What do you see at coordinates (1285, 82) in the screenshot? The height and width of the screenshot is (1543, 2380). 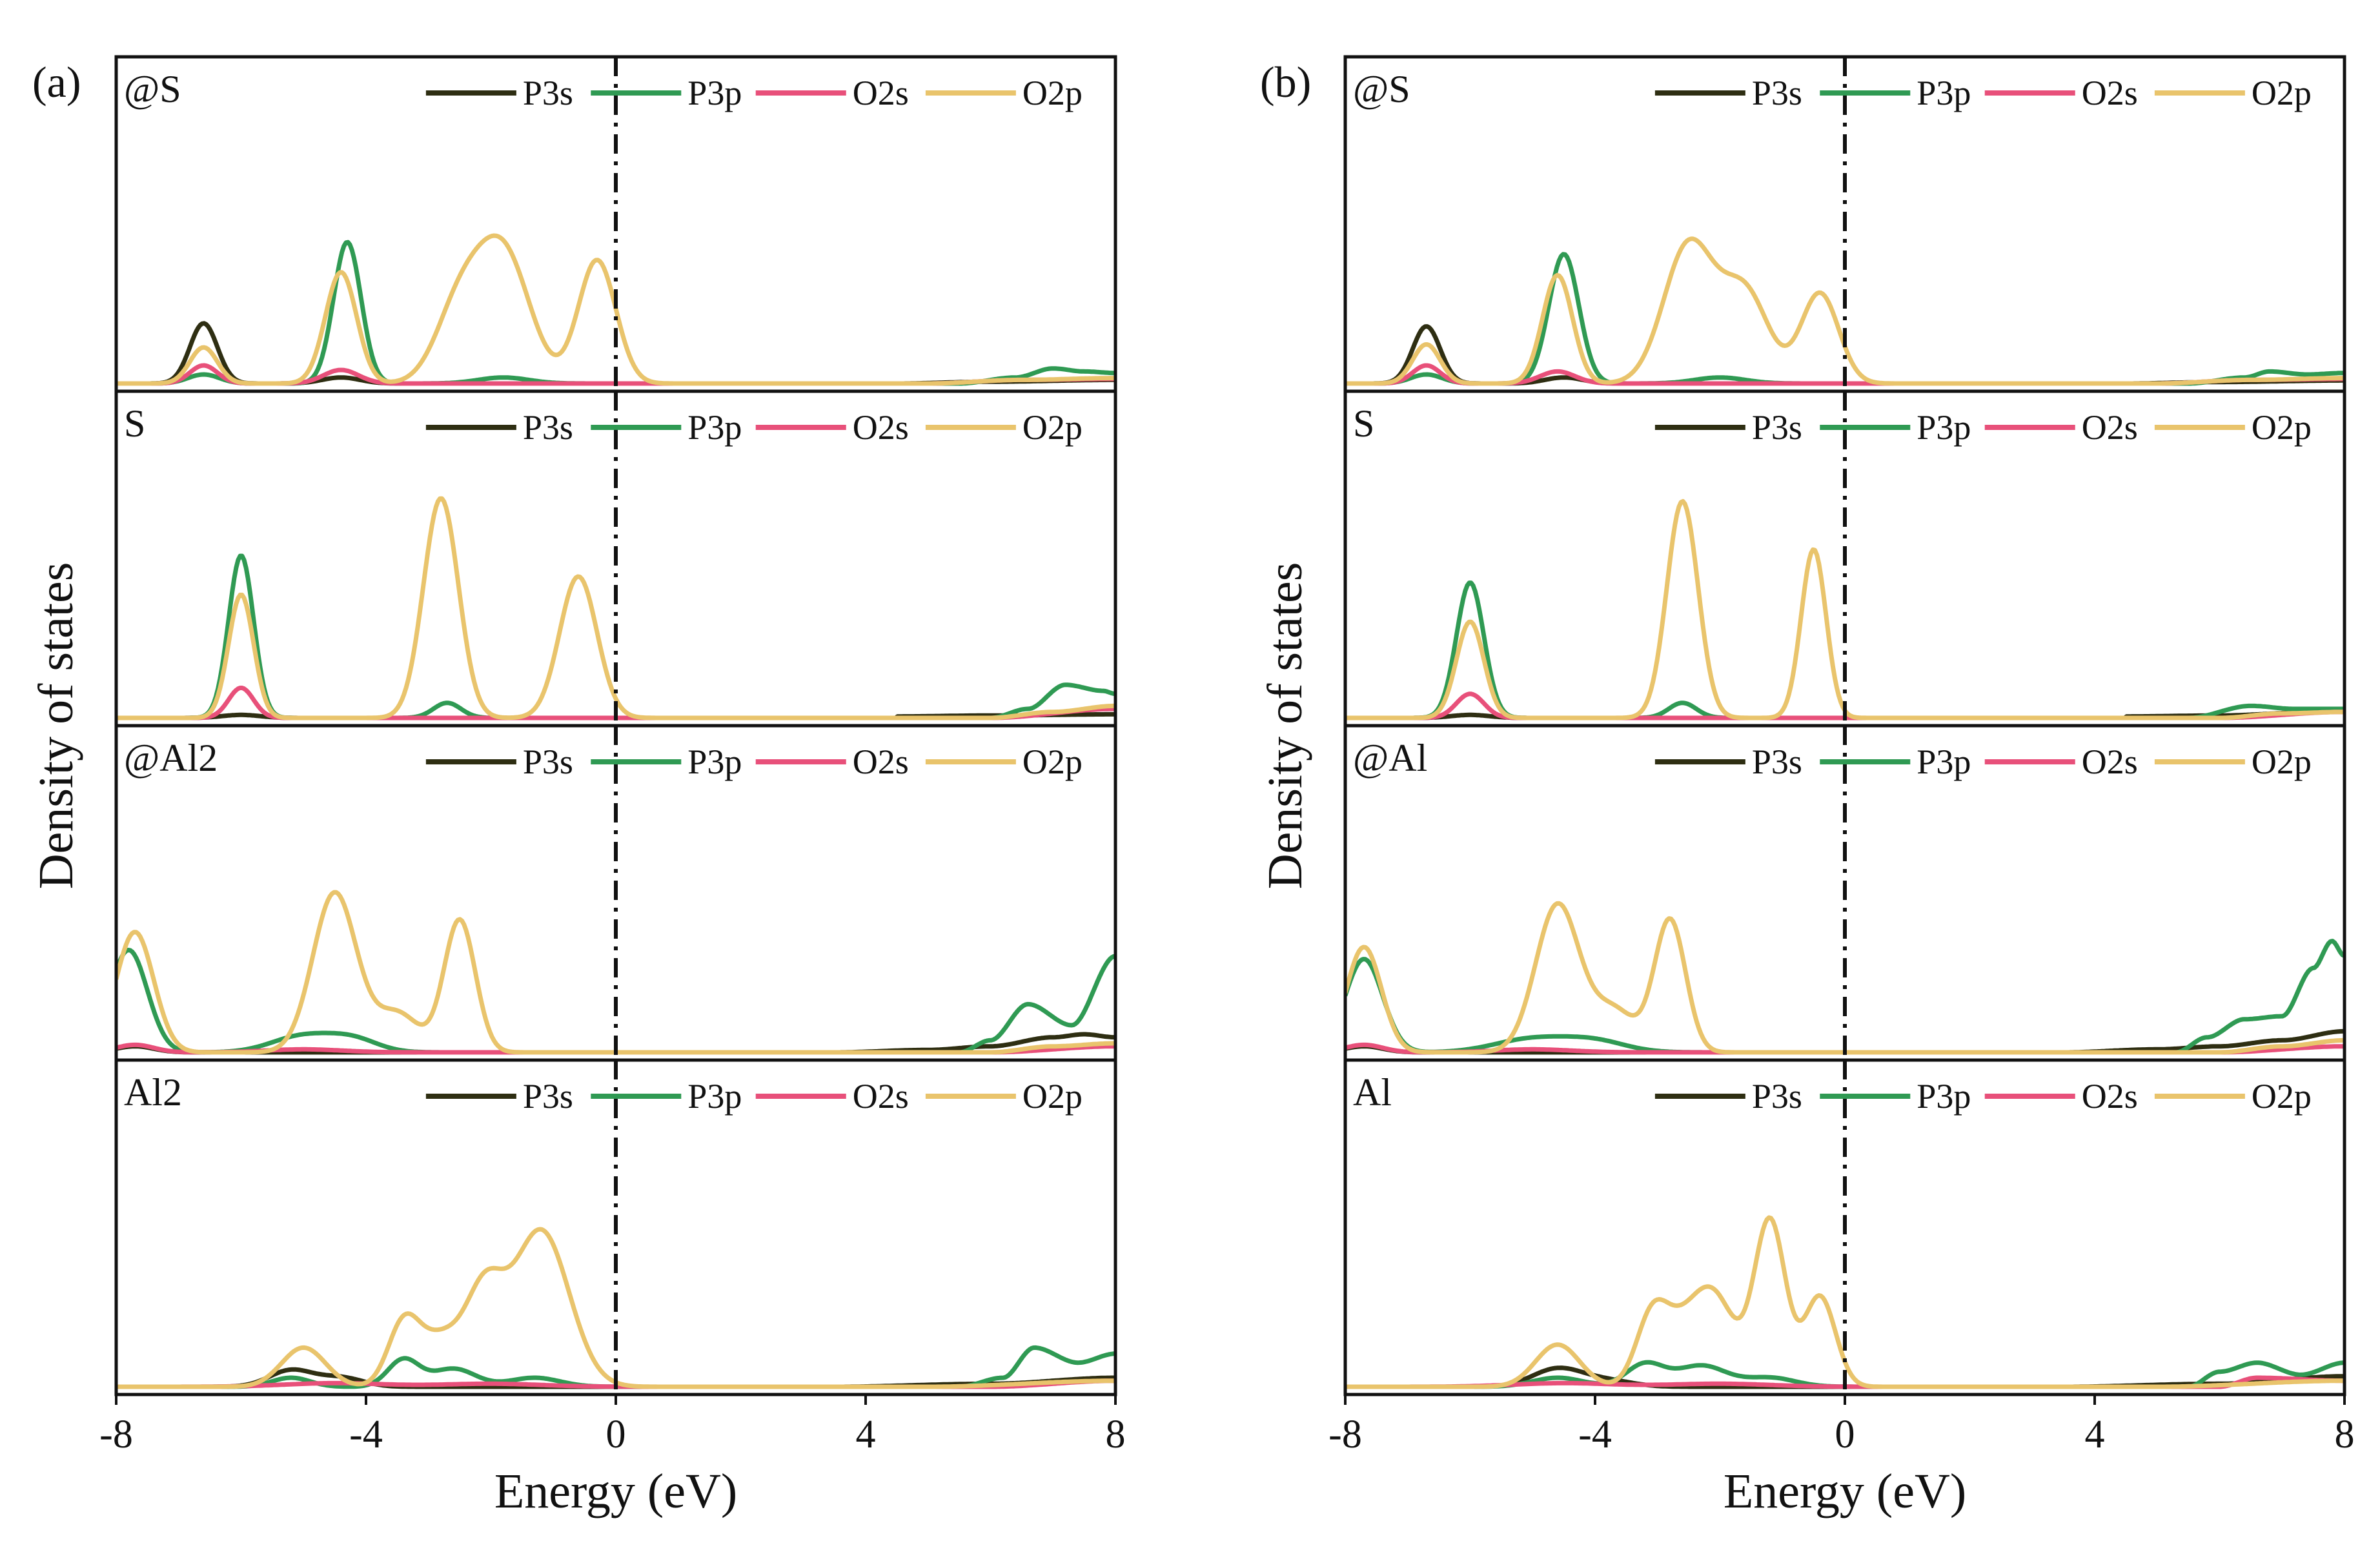 I see `panel-letter: (b)` at bounding box center [1285, 82].